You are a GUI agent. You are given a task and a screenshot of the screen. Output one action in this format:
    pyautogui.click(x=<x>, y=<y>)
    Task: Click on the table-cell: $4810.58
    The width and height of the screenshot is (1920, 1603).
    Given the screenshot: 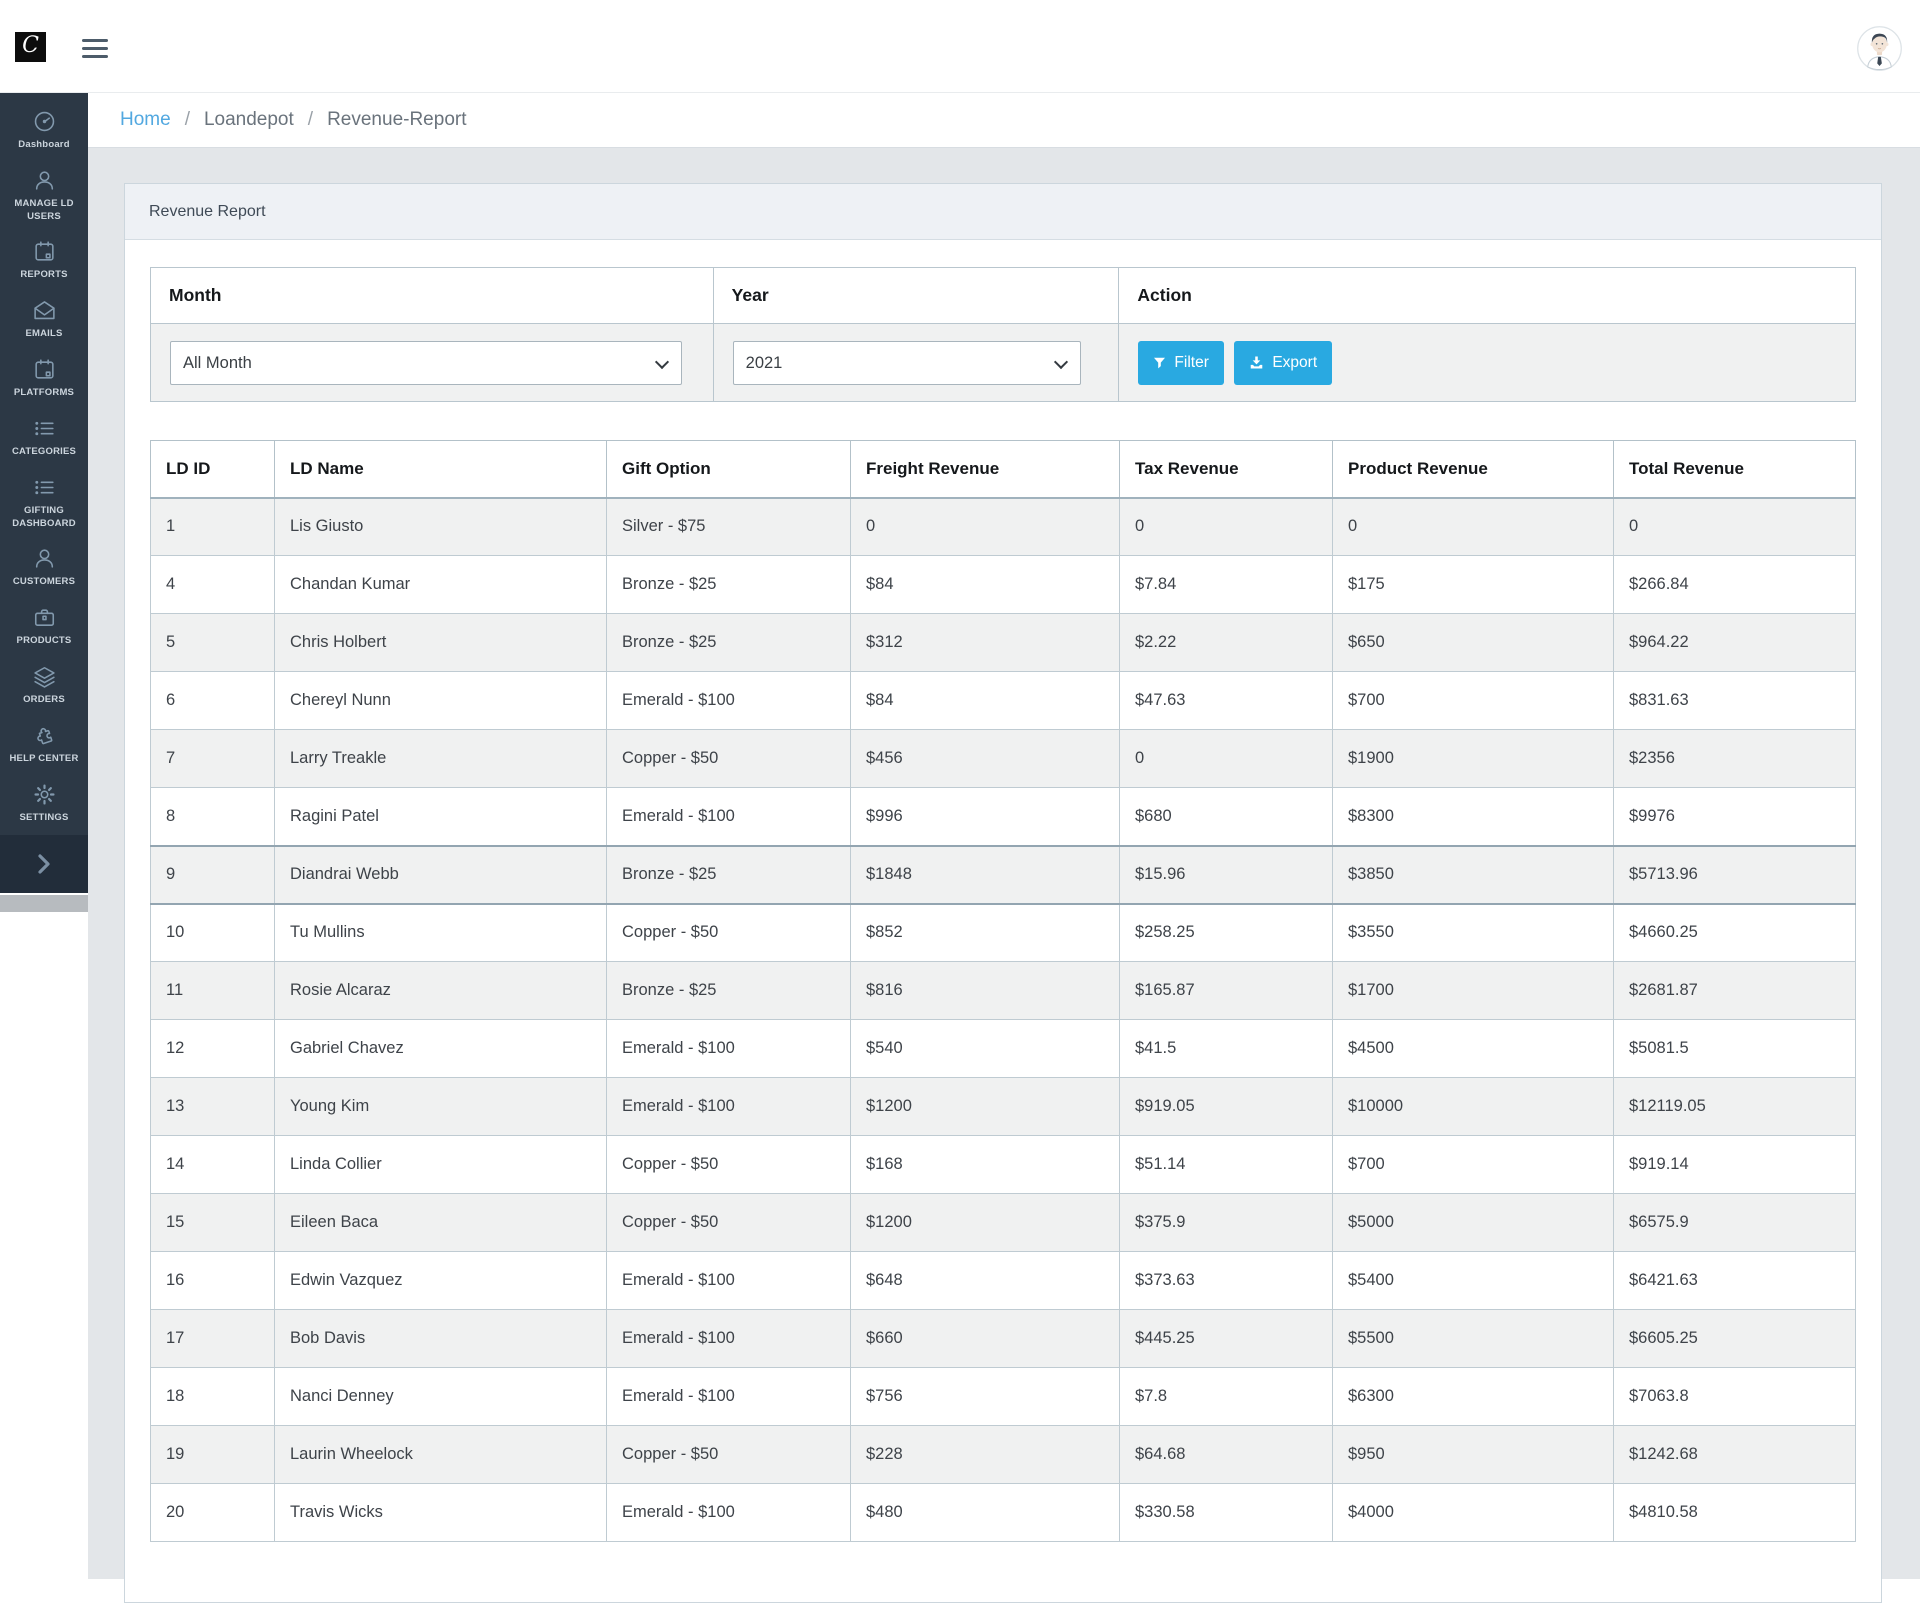 What is the action you would take?
    pyautogui.click(x=1734, y=1512)
    